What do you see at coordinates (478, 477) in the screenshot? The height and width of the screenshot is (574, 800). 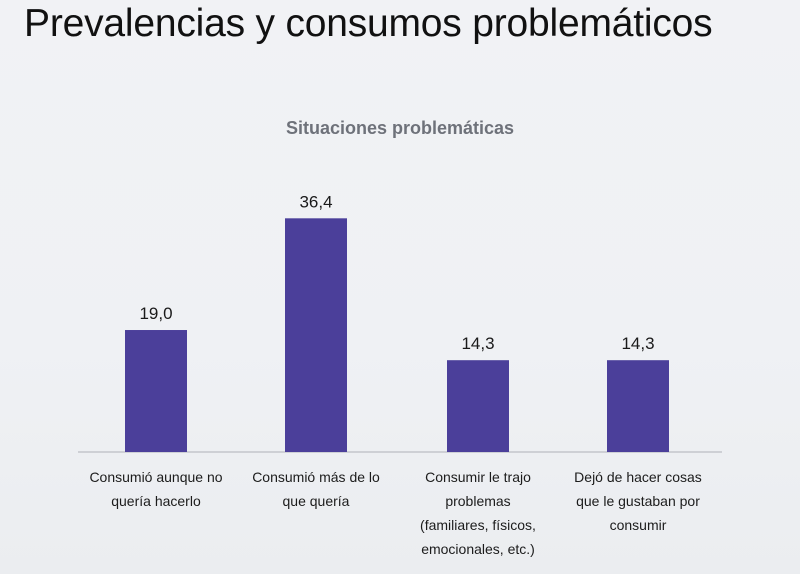 I see `category-label-3-line-1: Consumir le trajo` at bounding box center [478, 477].